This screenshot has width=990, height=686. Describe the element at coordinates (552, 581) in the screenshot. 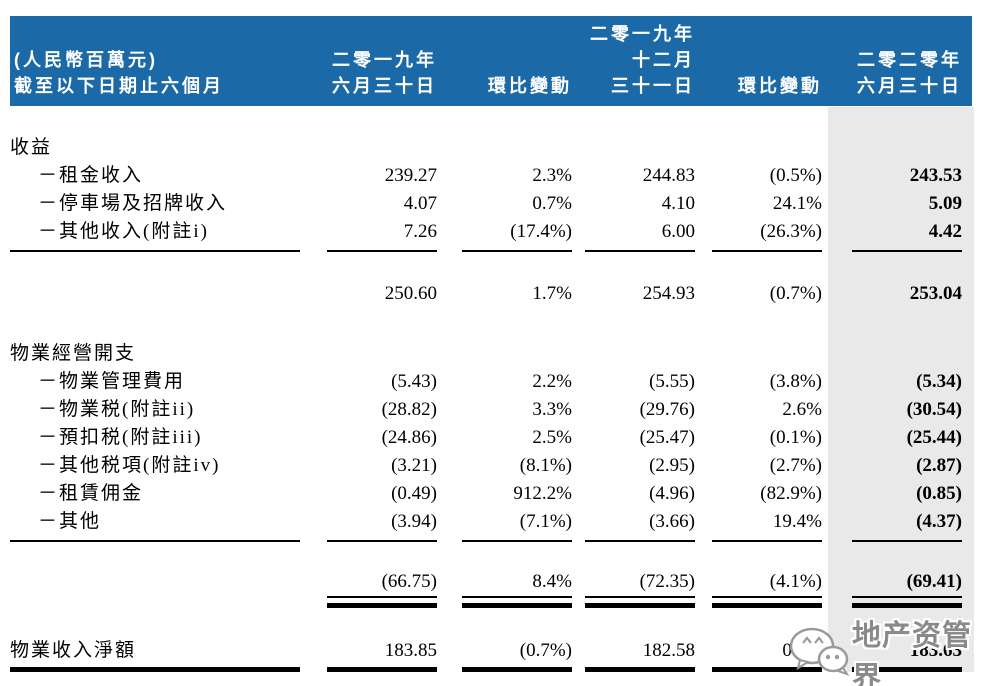

I see `cell-qoq1: 8.4%` at that location.